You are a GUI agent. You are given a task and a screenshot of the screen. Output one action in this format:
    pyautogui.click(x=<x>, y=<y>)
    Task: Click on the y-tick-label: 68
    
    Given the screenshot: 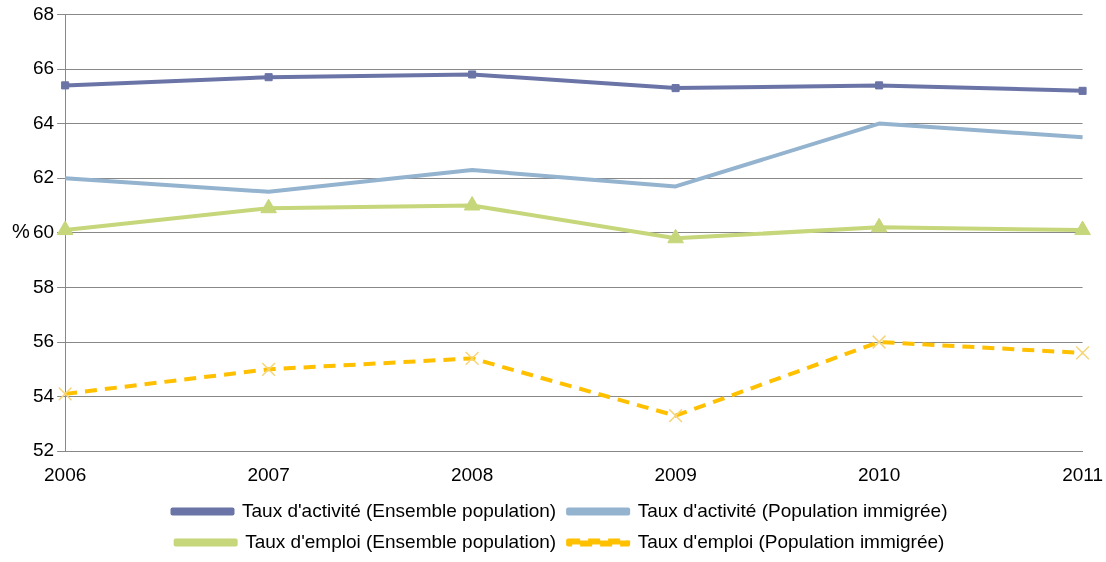 What is the action you would take?
    pyautogui.click(x=43, y=13)
    